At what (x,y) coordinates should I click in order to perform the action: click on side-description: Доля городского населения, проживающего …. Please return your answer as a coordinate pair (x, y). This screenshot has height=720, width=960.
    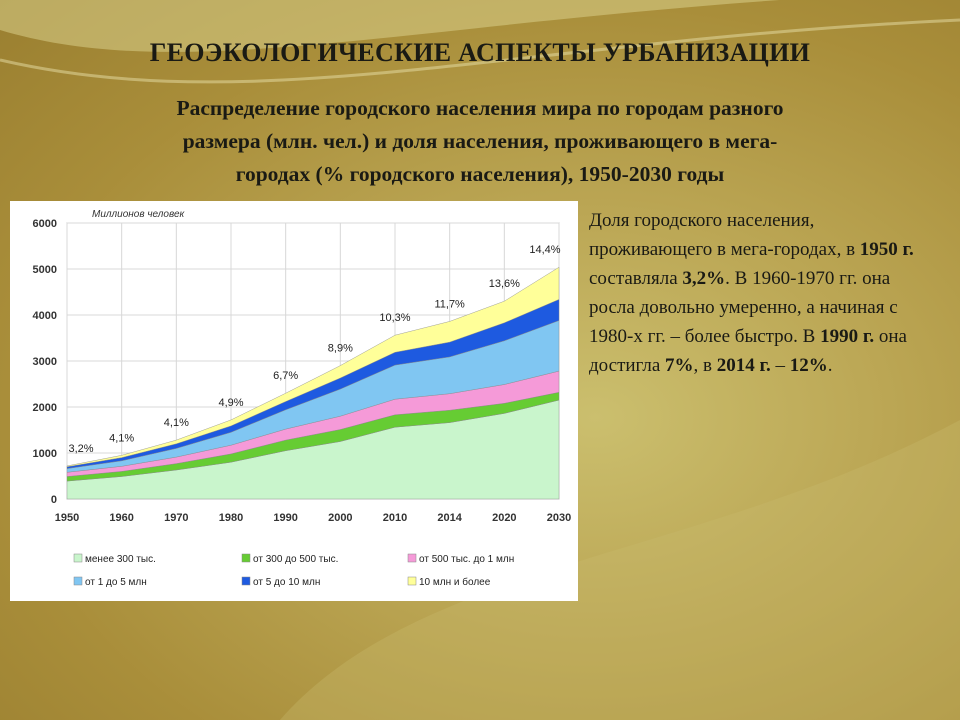
    Looking at the image, I should click on (761, 293).